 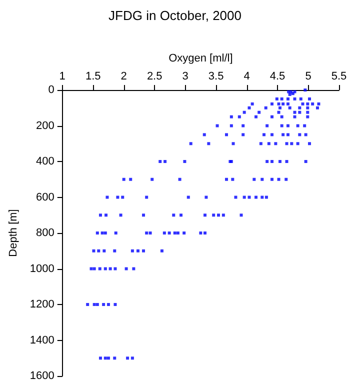 What do you see at coordinates (45, 162) in the screenshot?
I see `y-tick-label: 400` at bounding box center [45, 162].